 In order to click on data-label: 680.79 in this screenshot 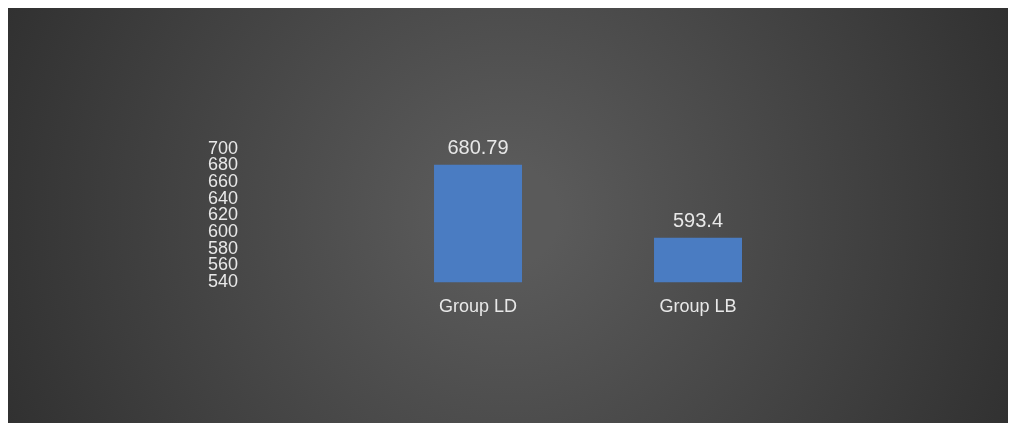, I will do `click(478, 147)`.